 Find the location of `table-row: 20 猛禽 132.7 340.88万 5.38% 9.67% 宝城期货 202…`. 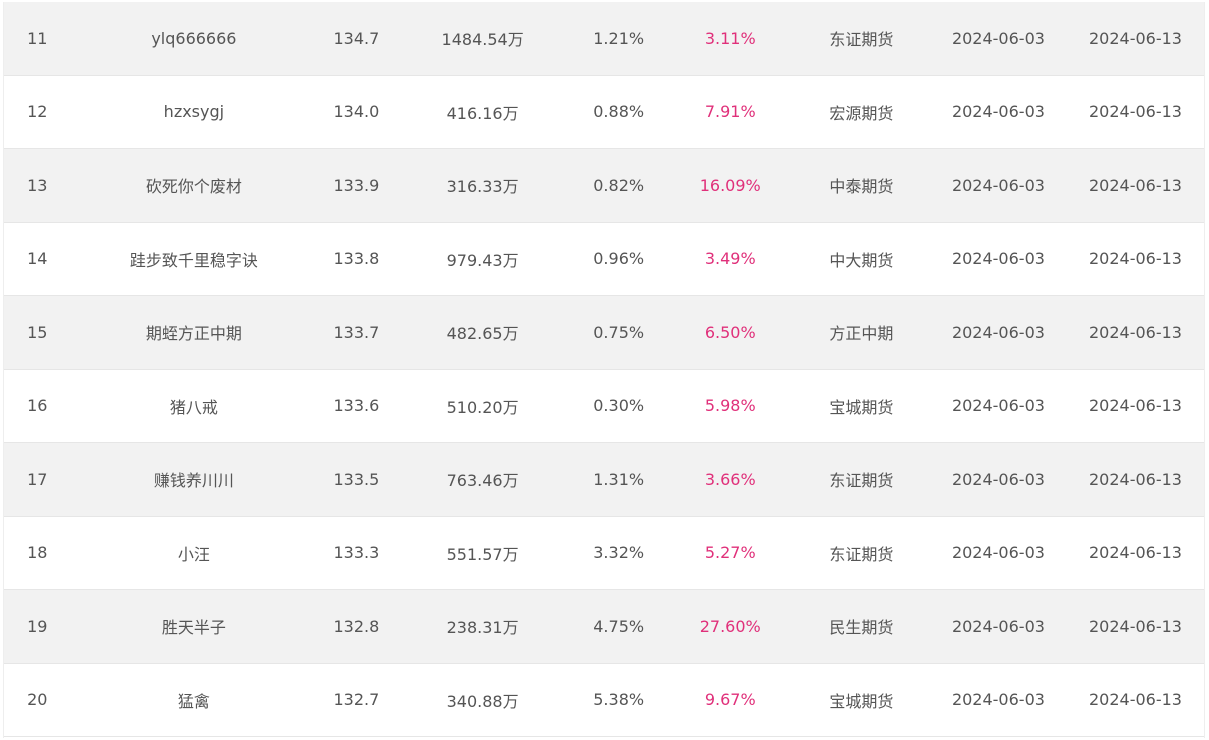

table-row: 20 猛禽 132.7 340.88万 5.38% 9.67% 宝城期货 202… is located at coordinates (604, 700).